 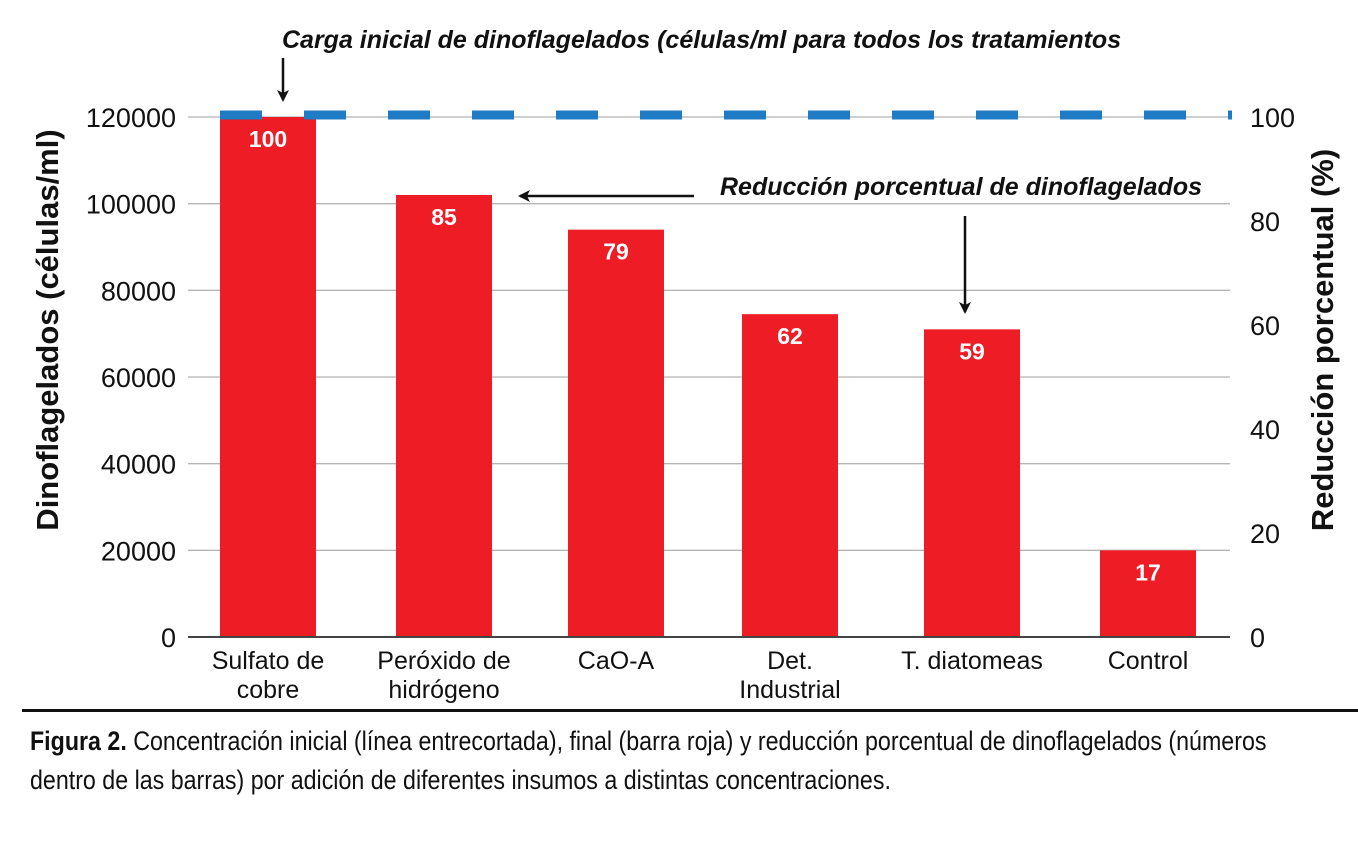 I want to click on x-category-label: Det., so click(x=790, y=661).